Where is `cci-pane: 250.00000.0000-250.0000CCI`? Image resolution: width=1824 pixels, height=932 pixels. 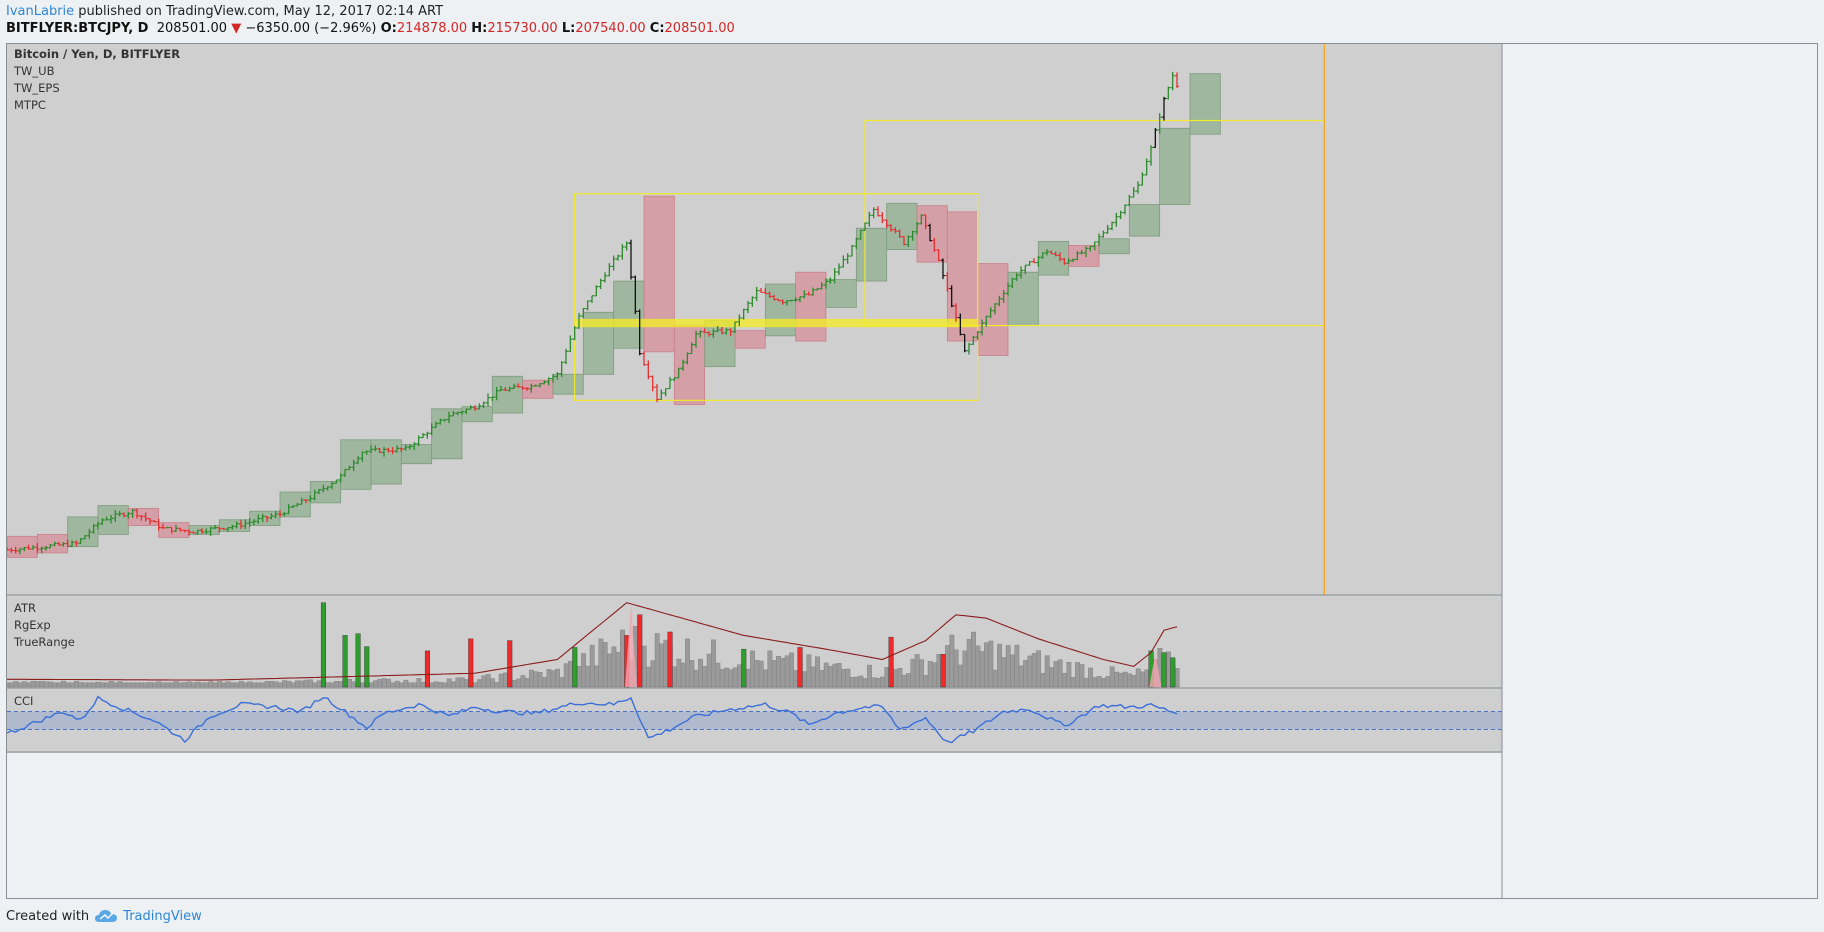 cci-pane: 250.00000.0000-250.0000CCI is located at coordinates (786, 721).